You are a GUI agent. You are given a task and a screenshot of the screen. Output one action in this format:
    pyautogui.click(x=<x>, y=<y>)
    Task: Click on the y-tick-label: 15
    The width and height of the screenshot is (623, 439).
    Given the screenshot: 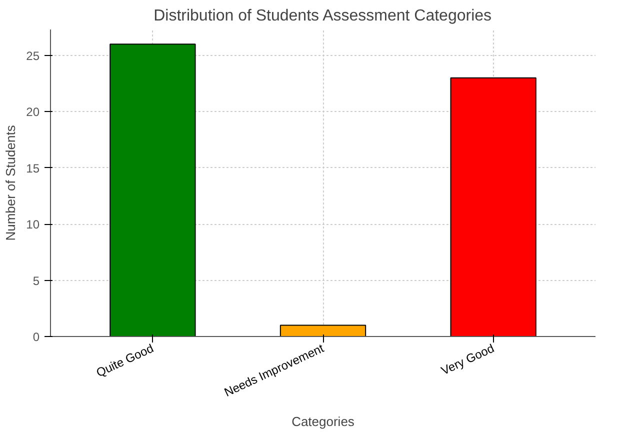 What is the action you would take?
    pyautogui.click(x=33, y=168)
    